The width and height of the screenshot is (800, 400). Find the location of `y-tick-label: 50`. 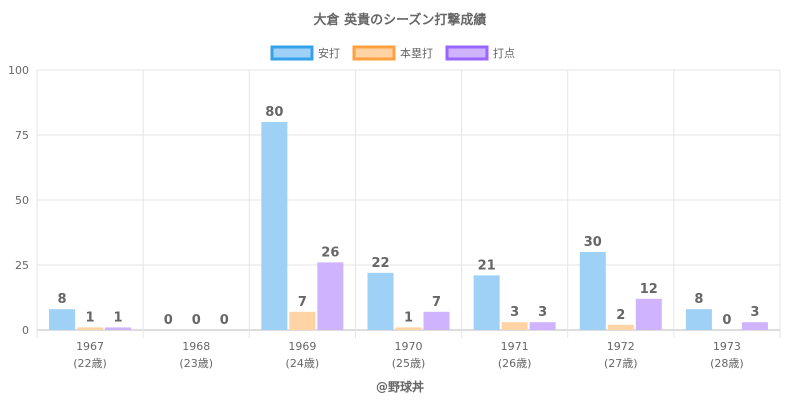

y-tick-label: 50 is located at coordinates (22, 200).